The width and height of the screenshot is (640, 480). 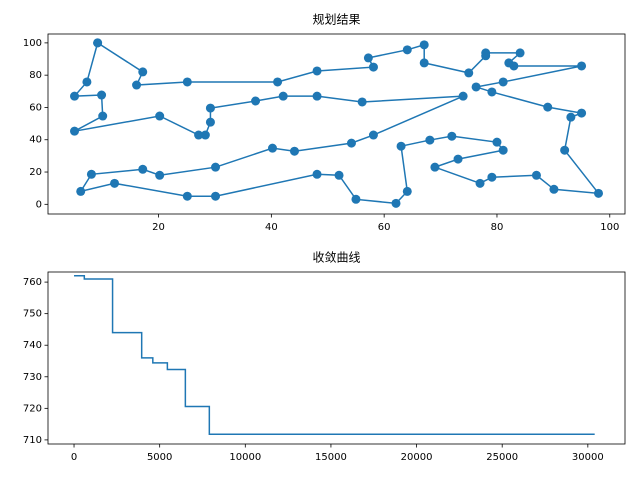 I want to click on y-tick-label: 760, so click(x=32, y=282).